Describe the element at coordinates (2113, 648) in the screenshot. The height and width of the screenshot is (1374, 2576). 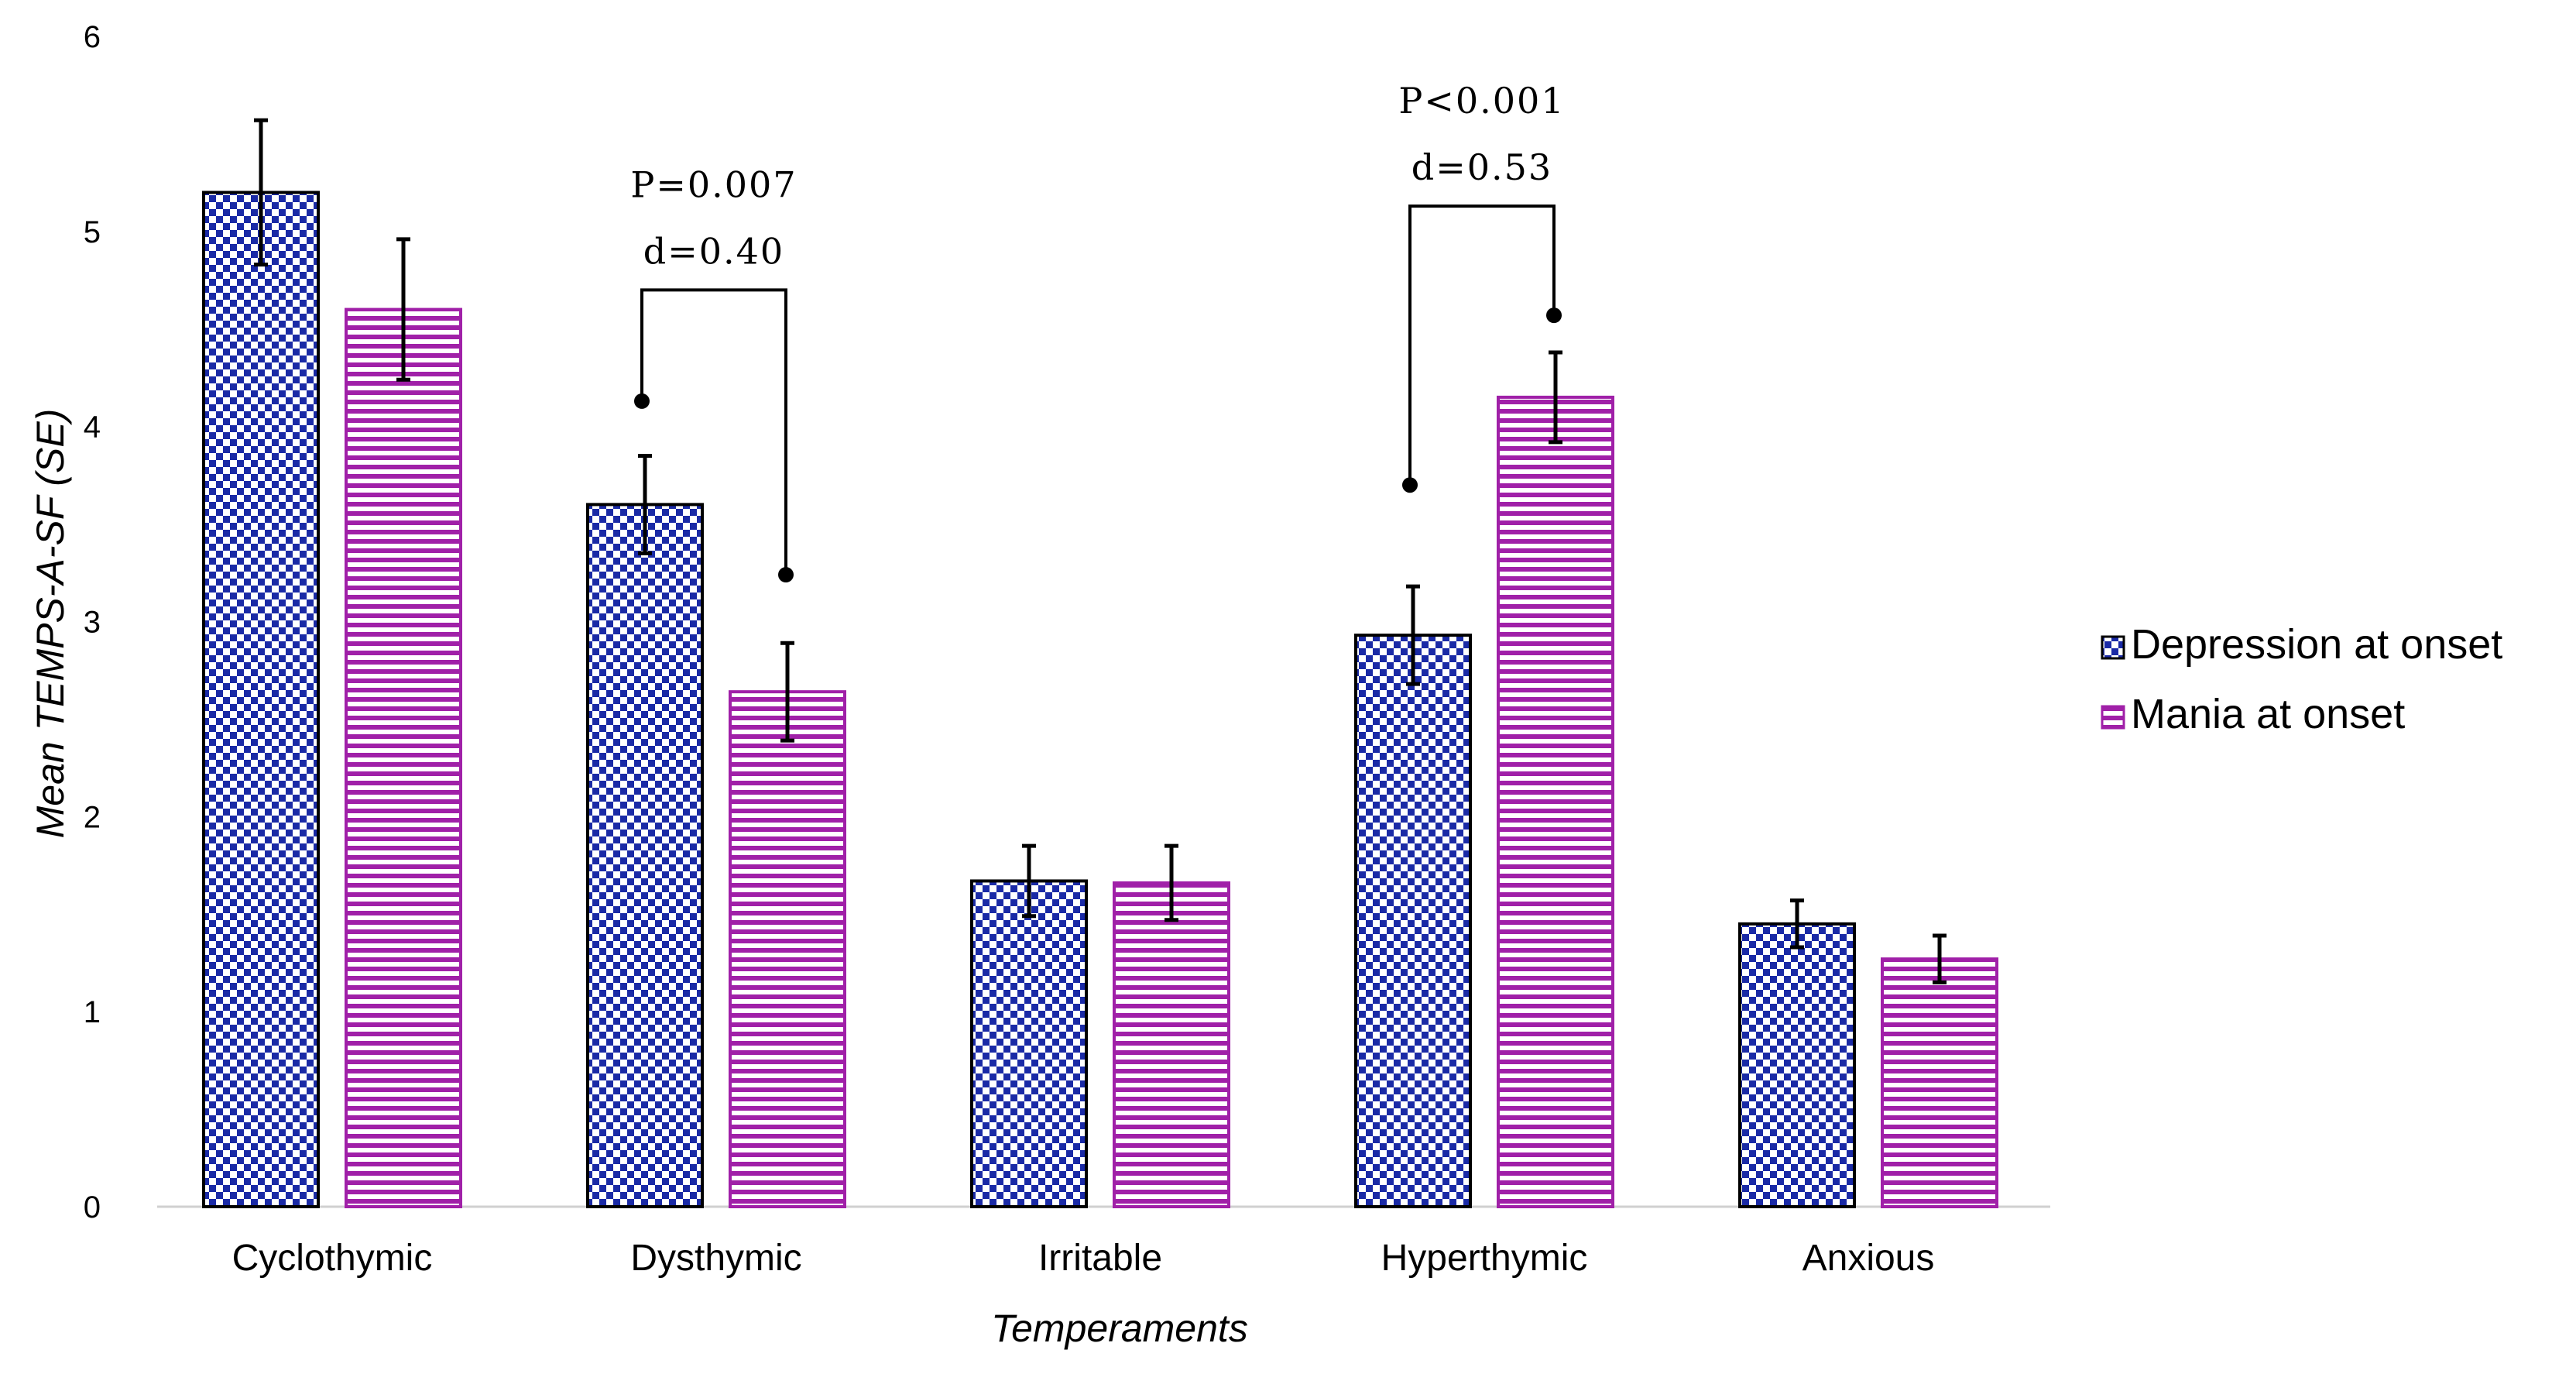
I see `legend-swatch-depression-at-onset` at that location.